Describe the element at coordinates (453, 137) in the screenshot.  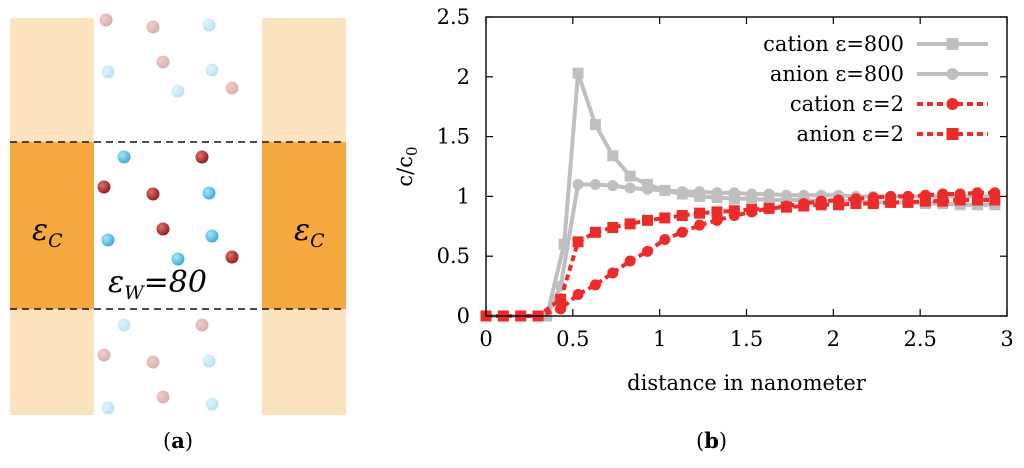
I see `y-tick-label: 1.5` at that location.